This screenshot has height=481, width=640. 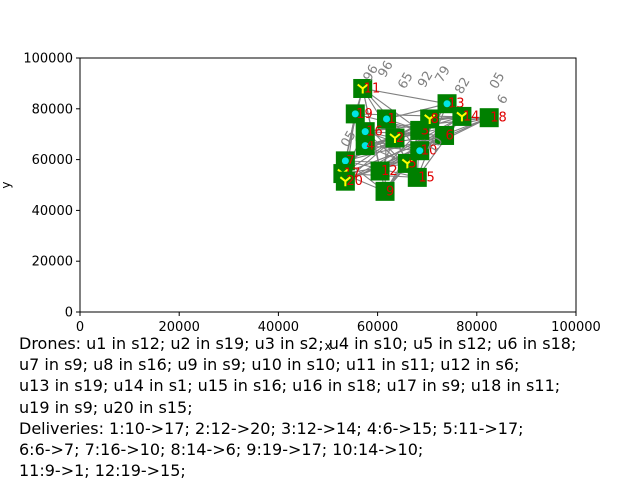 I want to click on x-tick-label: 40000, so click(x=278, y=327).